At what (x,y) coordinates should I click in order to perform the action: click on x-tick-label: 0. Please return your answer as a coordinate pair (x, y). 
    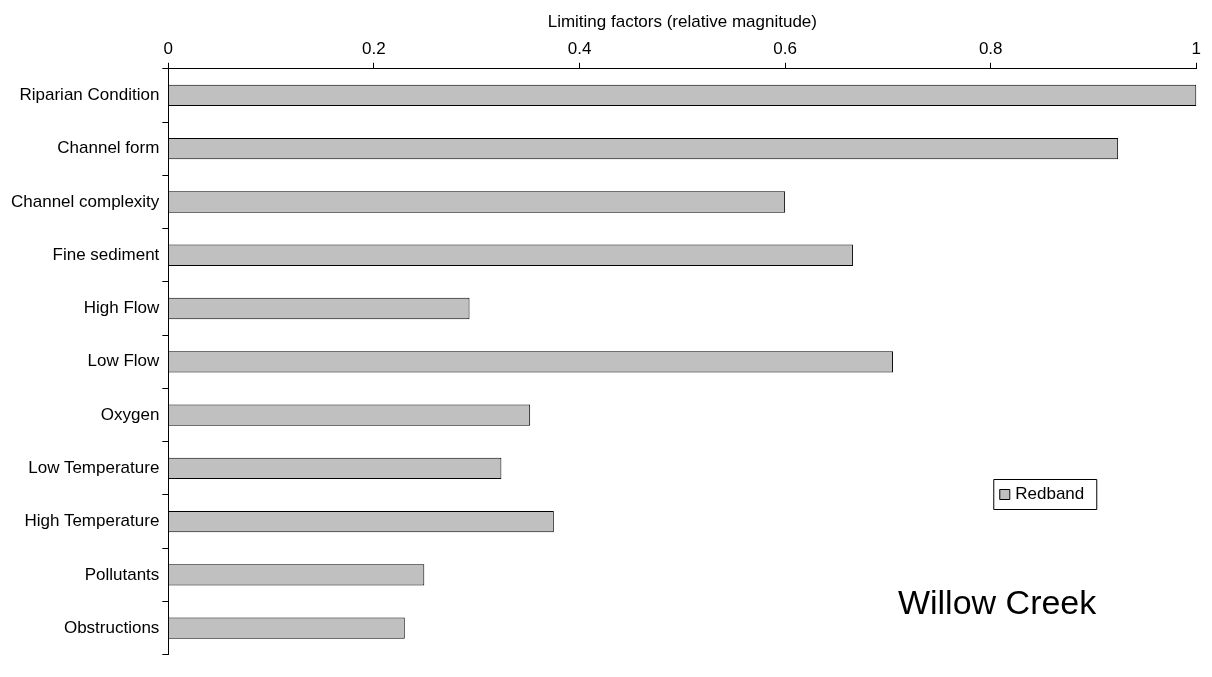
    Looking at the image, I should click on (168, 49).